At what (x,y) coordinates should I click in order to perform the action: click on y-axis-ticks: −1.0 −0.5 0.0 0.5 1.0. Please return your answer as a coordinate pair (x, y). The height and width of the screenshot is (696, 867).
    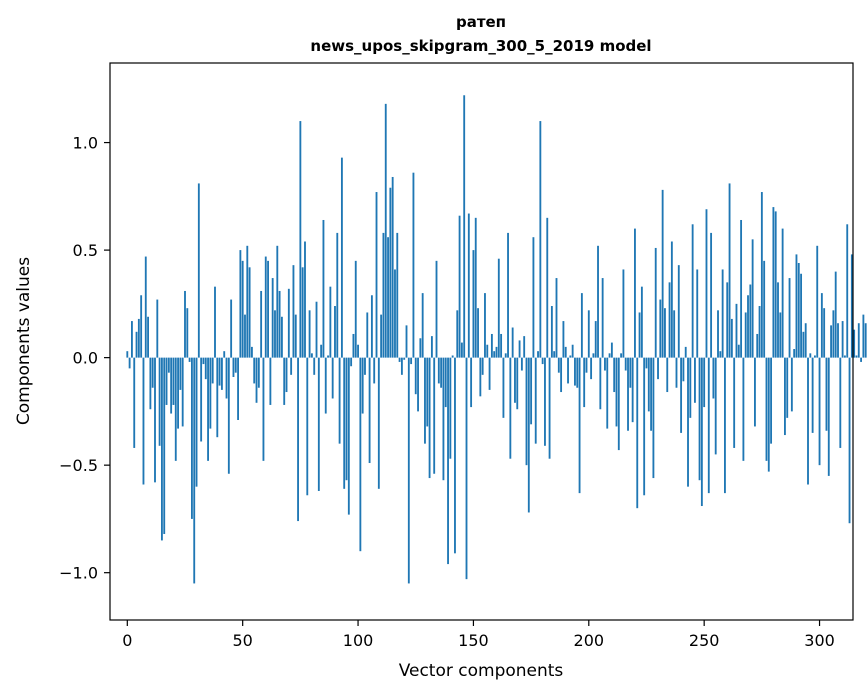
    Looking at the image, I should click on (84, 358).